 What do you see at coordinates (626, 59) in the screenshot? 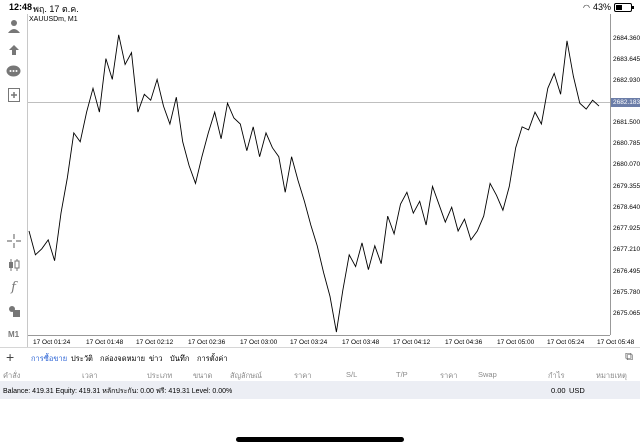
I see `price-axis-label: 2683.645` at bounding box center [626, 59].